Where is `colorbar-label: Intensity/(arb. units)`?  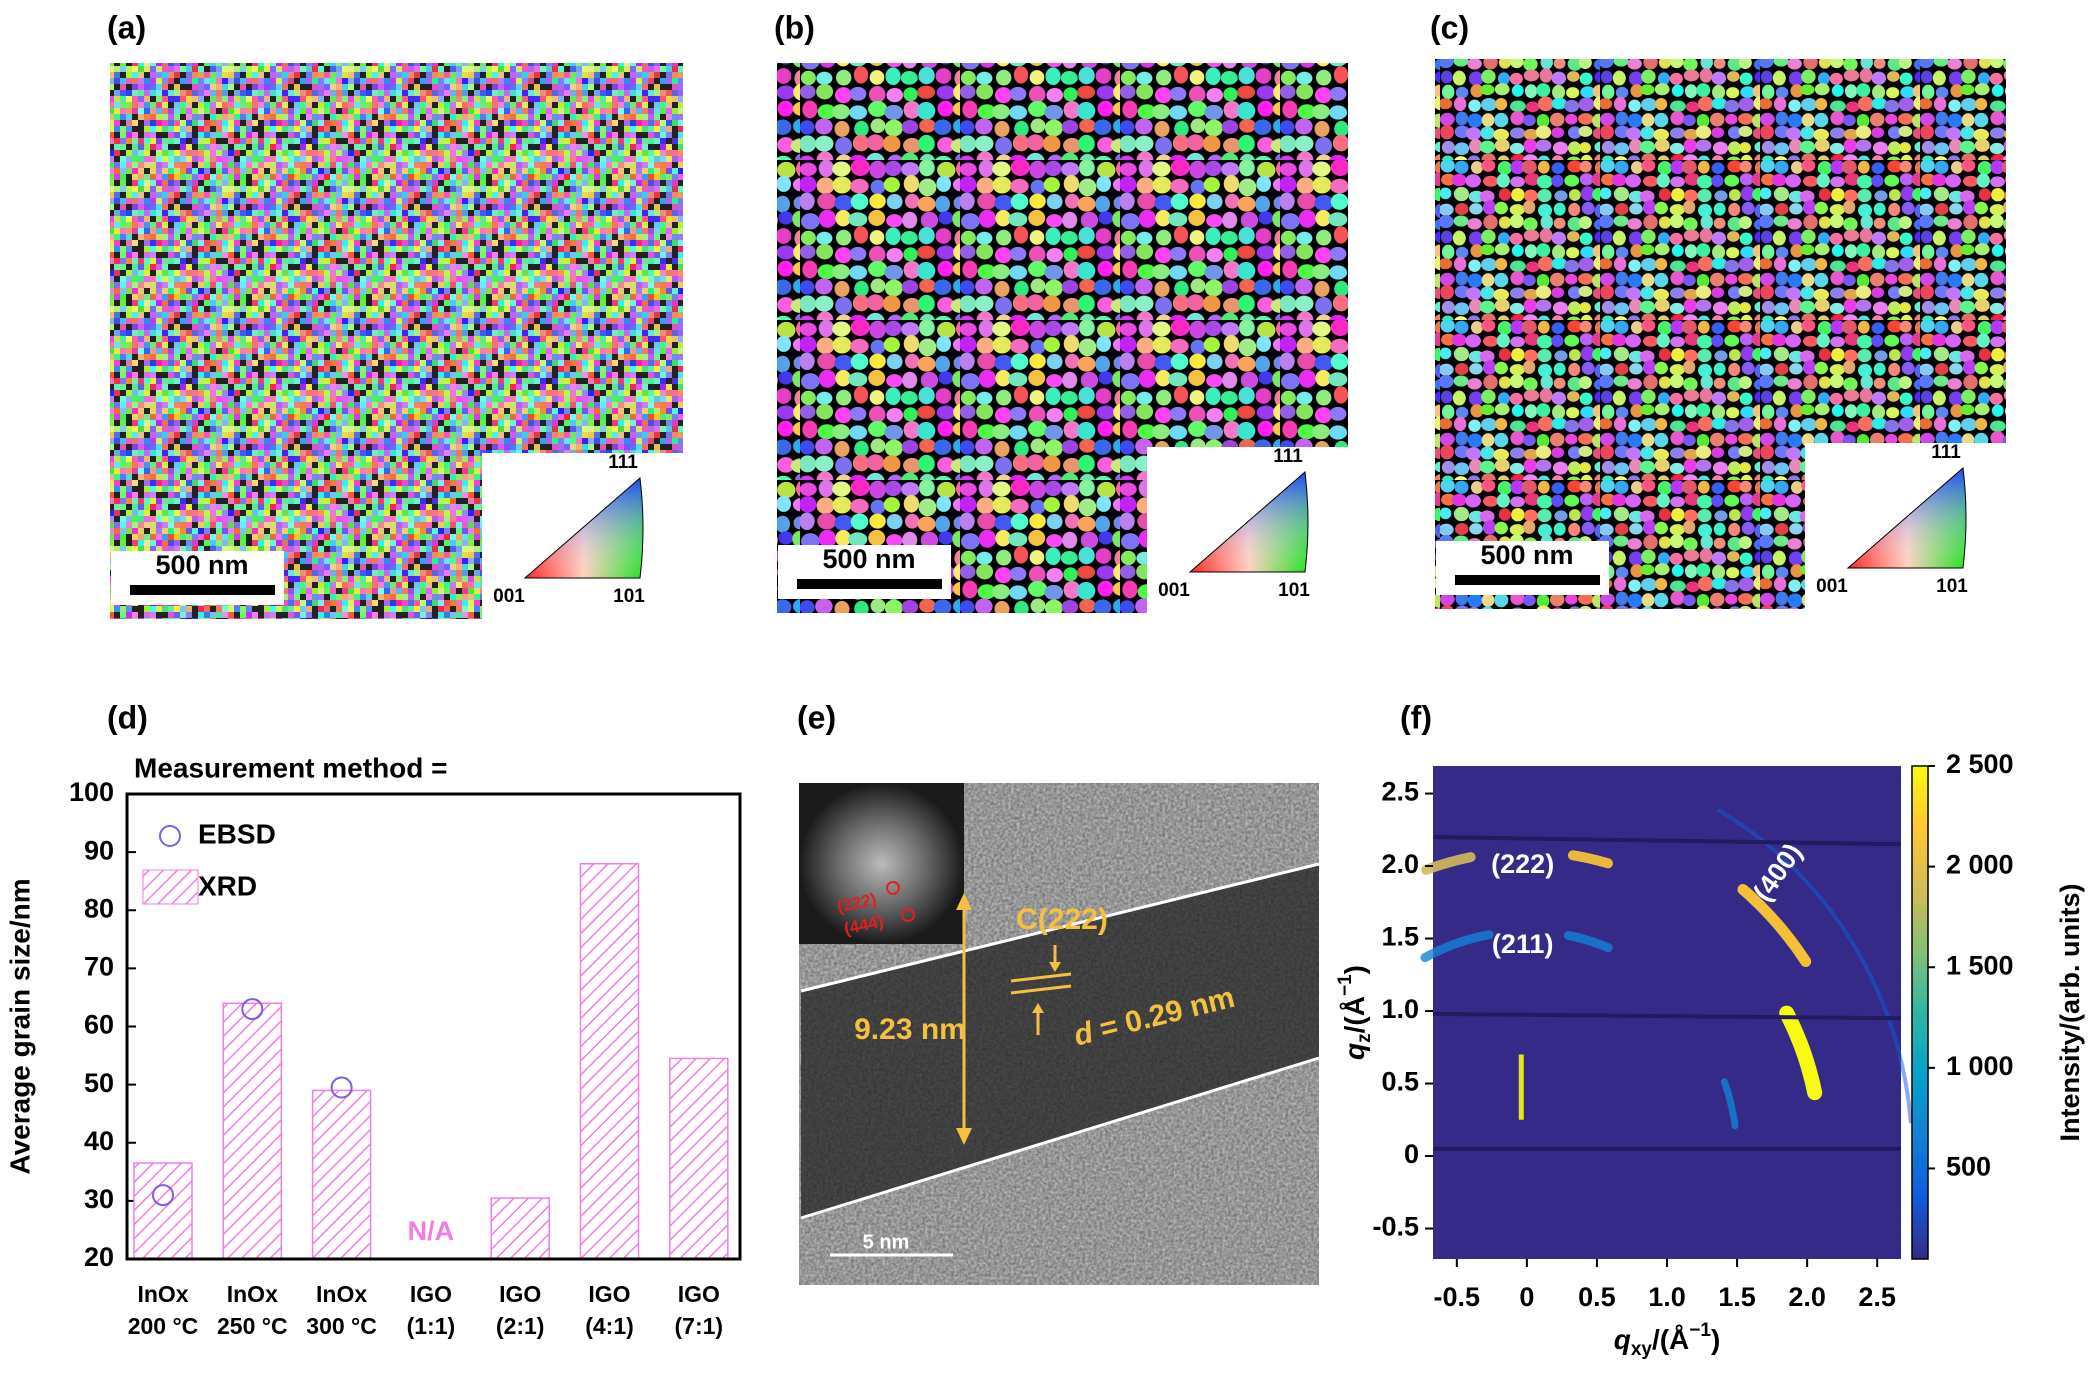
colorbar-label: Intensity/(arb. units) is located at coordinates (2070, 1012).